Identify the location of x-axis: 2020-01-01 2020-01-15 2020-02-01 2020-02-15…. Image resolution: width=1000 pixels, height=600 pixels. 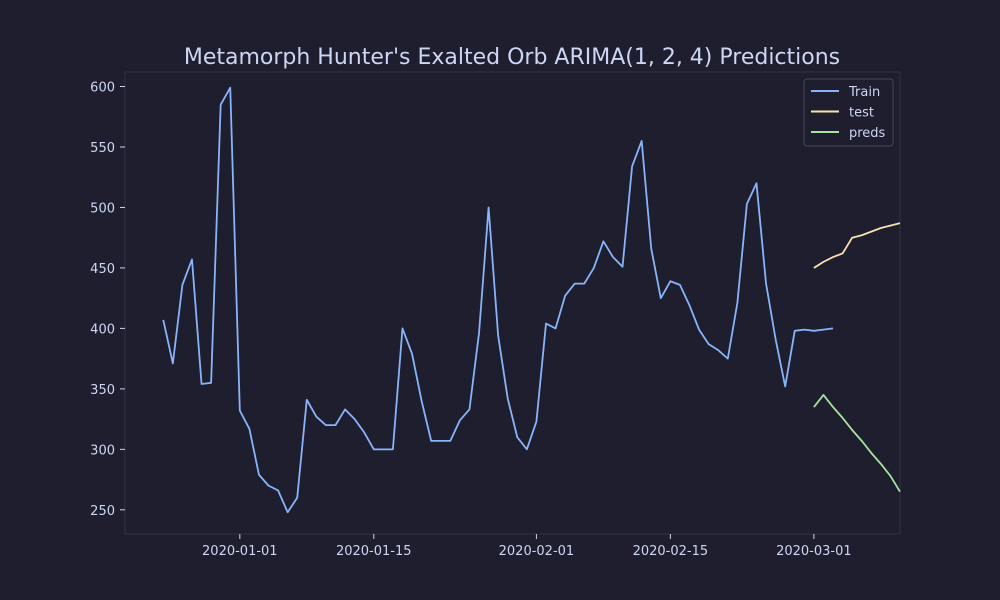
(527, 546).